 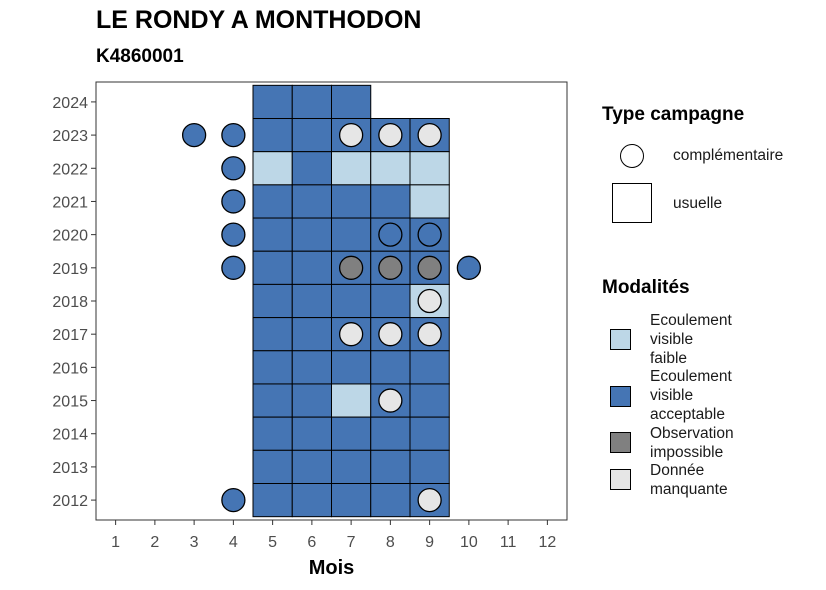 I want to click on y-tick-label-2015: 2015, so click(x=70, y=402).